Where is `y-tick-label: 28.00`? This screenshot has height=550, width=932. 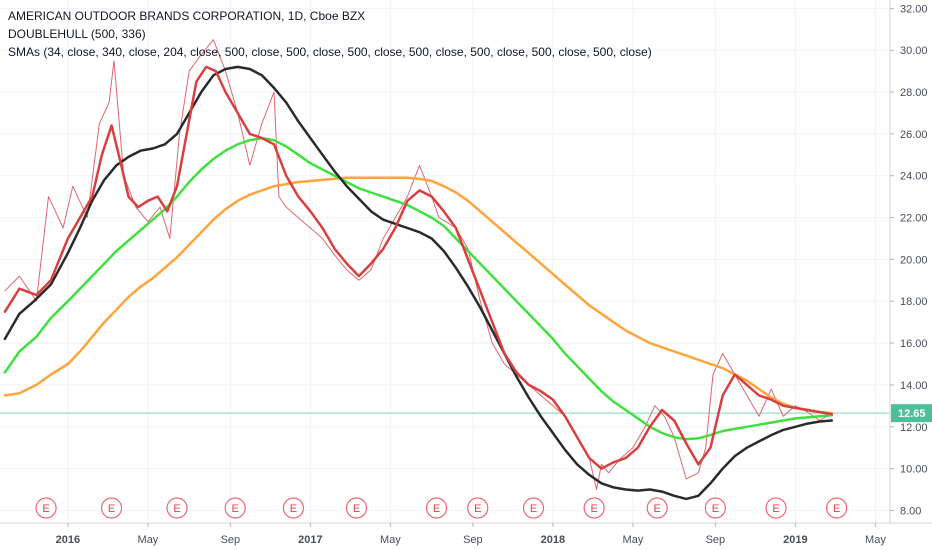
y-tick-label: 28.00 is located at coordinates (914, 93).